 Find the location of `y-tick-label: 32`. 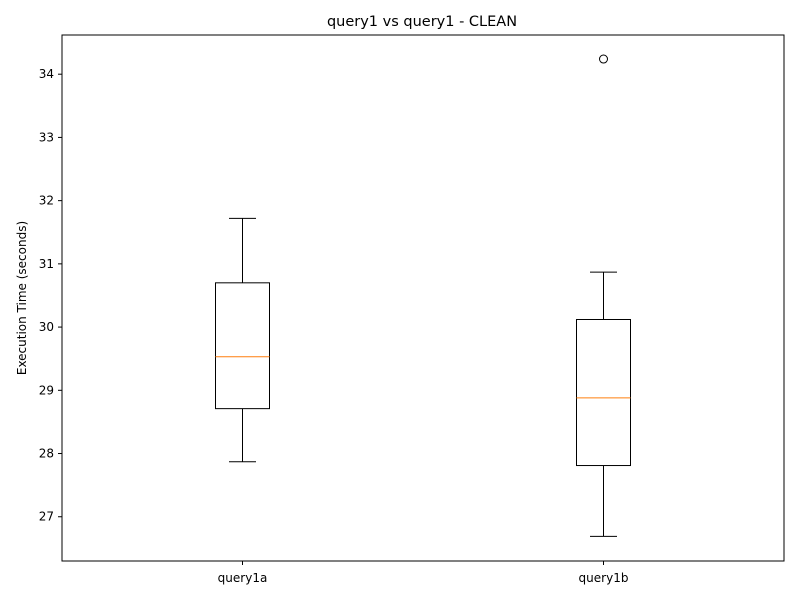

y-tick-label: 32 is located at coordinates (46, 201).